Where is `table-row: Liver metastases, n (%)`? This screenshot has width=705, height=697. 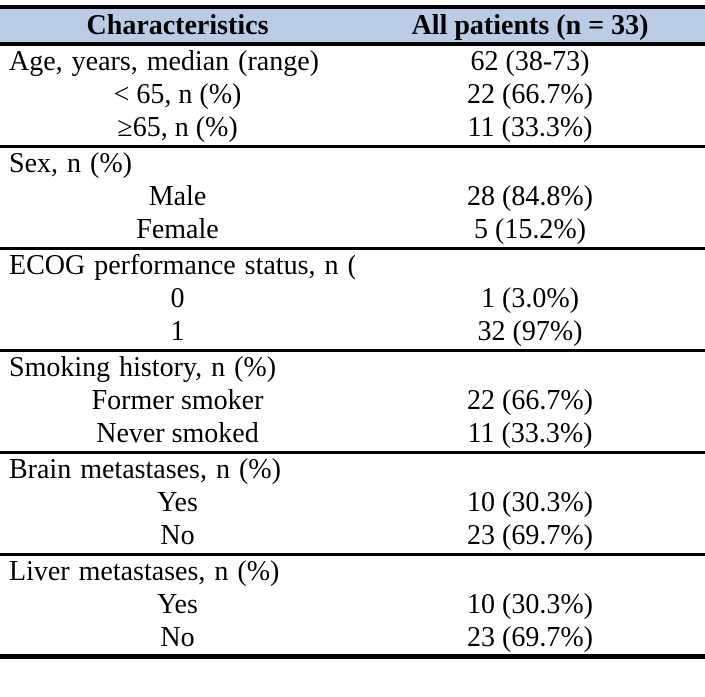 table-row: Liver metastases, n (%) is located at coordinates (352, 571).